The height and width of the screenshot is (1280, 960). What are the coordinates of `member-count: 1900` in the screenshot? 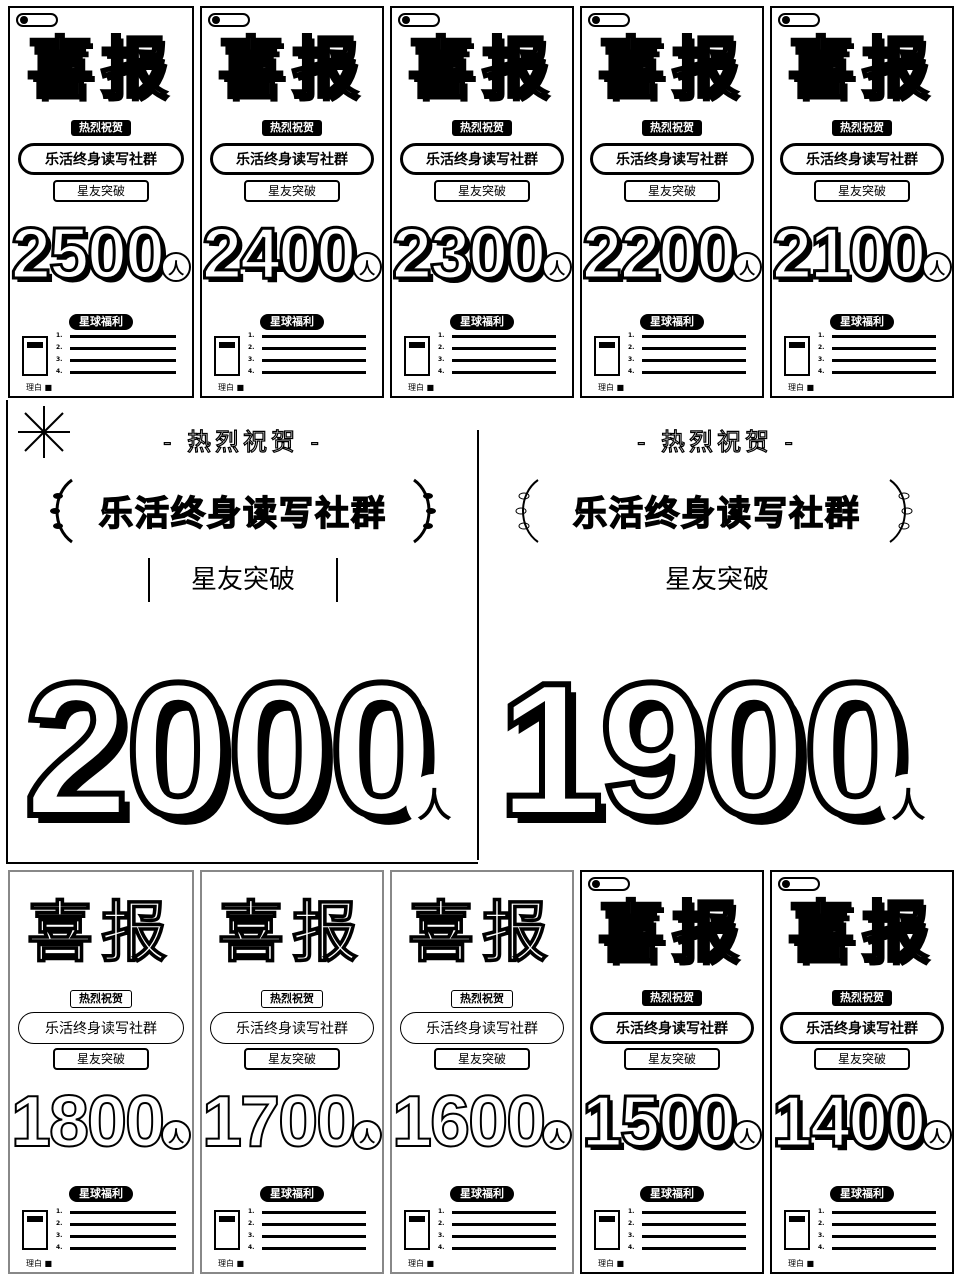 It's located at (703, 750).